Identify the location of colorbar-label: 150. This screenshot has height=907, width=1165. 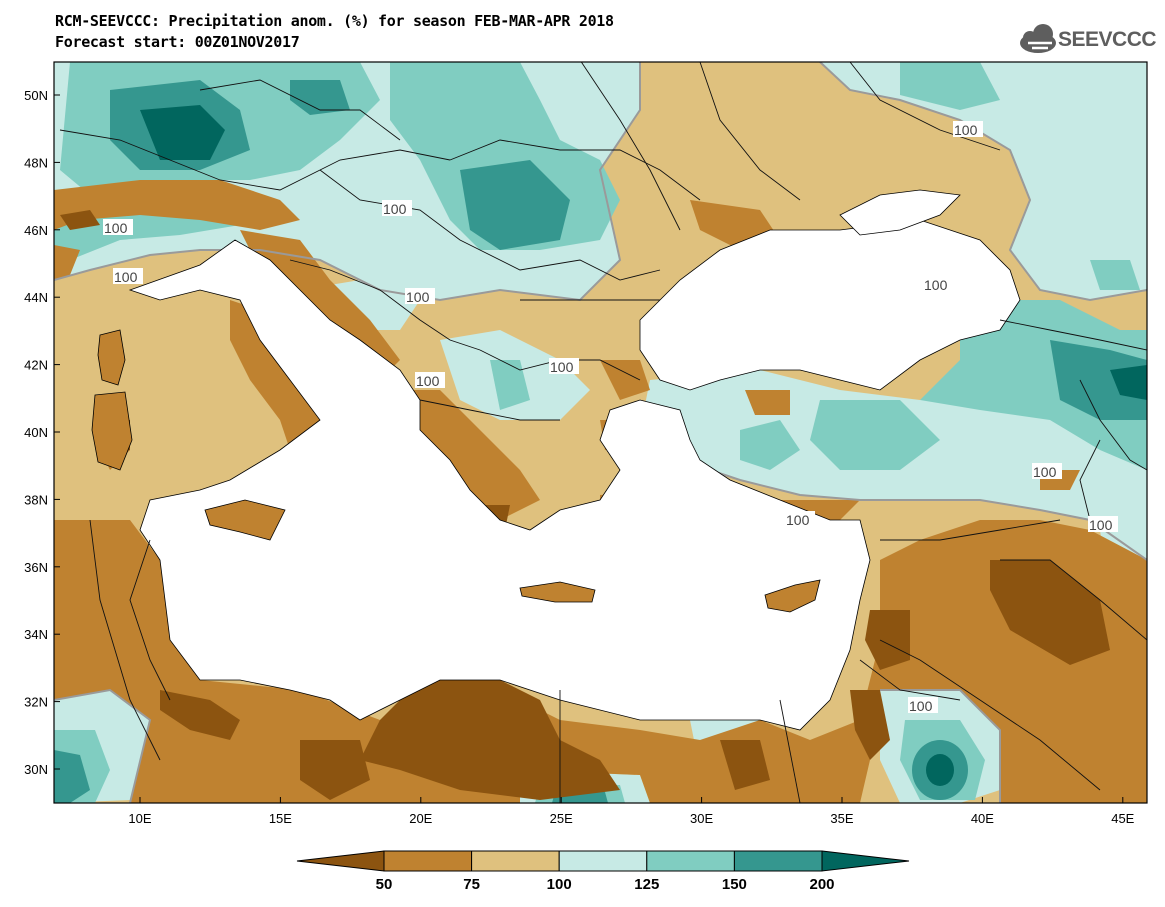
(734, 884).